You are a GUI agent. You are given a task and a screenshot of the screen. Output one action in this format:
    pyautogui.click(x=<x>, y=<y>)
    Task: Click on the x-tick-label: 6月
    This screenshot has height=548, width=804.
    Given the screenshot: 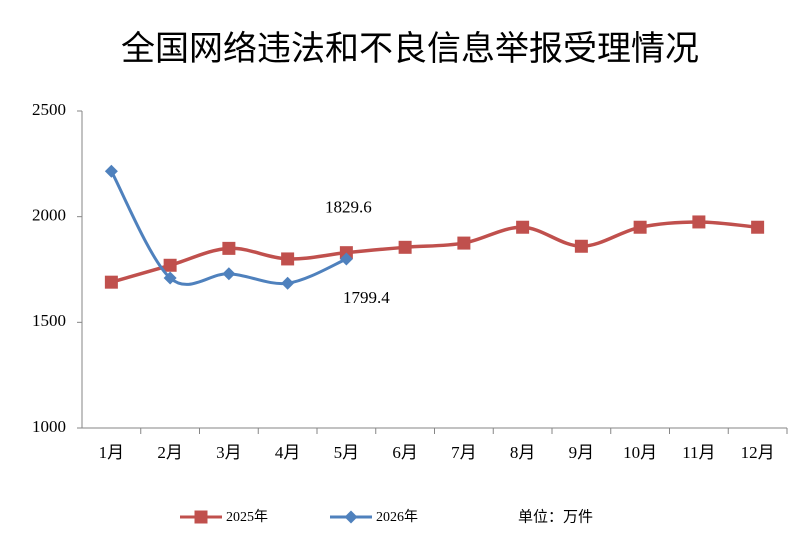 What is the action you would take?
    pyautogui.click(x=405, y=452)
    